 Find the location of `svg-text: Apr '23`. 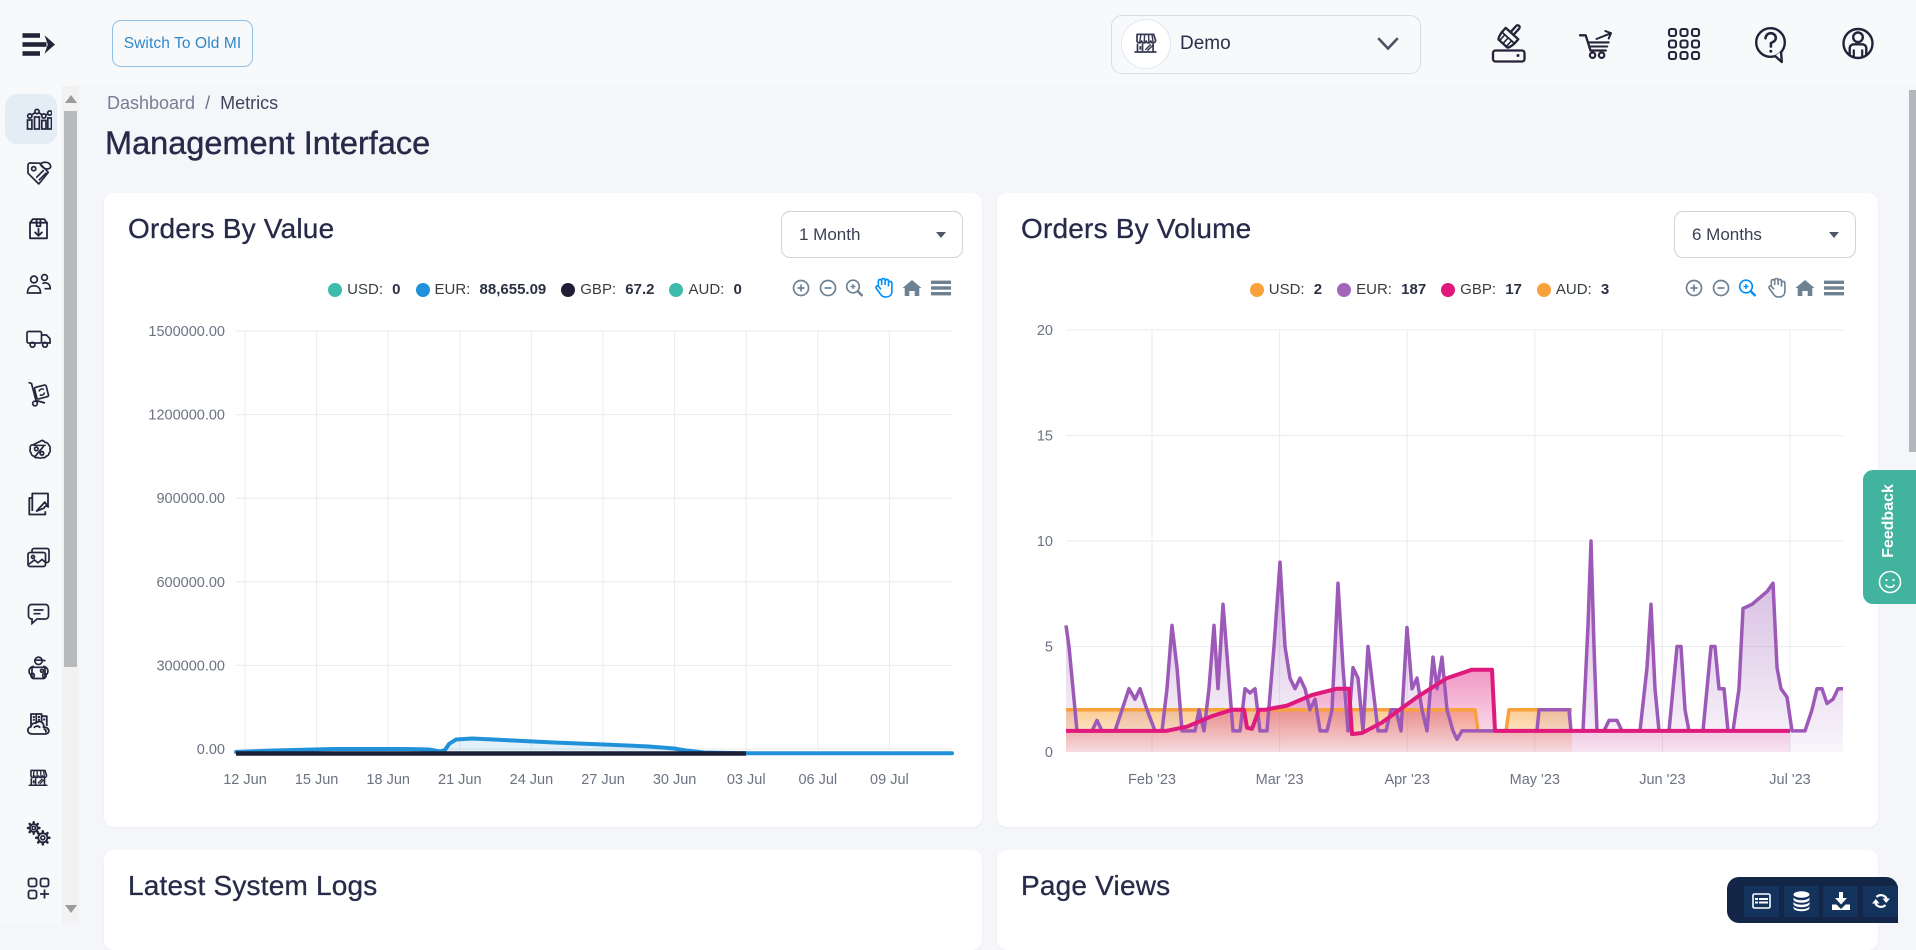

svg-text: Apr '23 is located at coordinates (1407, 780).